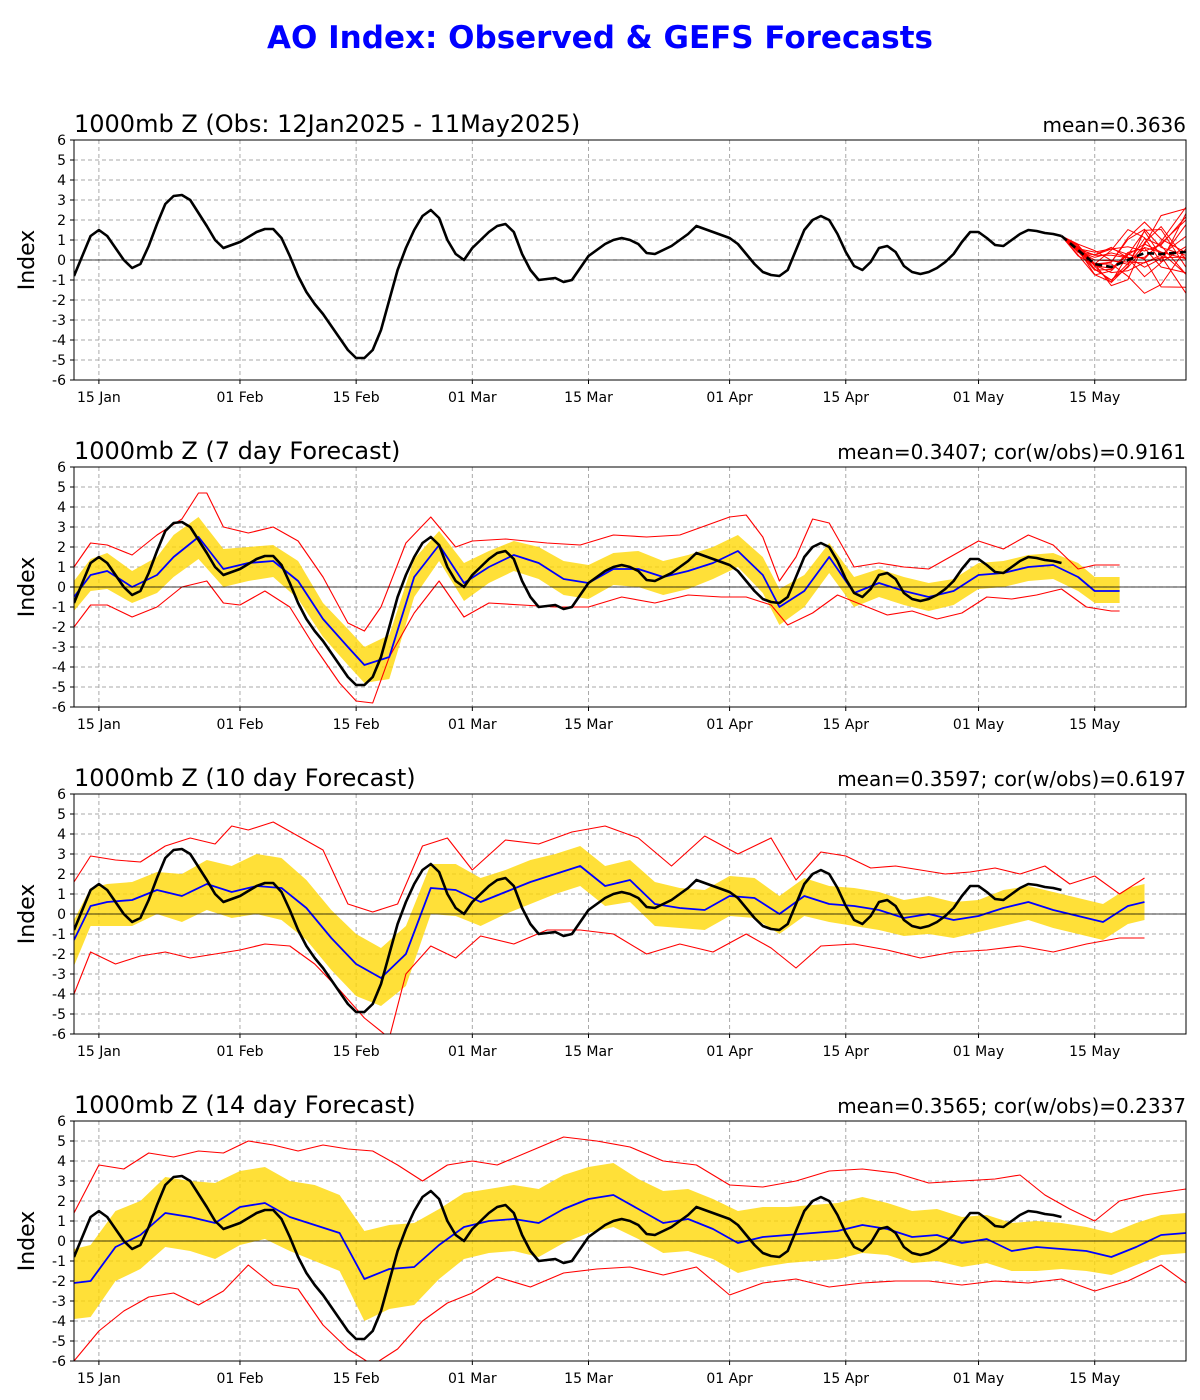 Image resolution: width=1200 pixels, height=1400 pixels. Describe the element at coordinates (59, 341) in the screenshot. I see `y-tick-label: -4` at that location.